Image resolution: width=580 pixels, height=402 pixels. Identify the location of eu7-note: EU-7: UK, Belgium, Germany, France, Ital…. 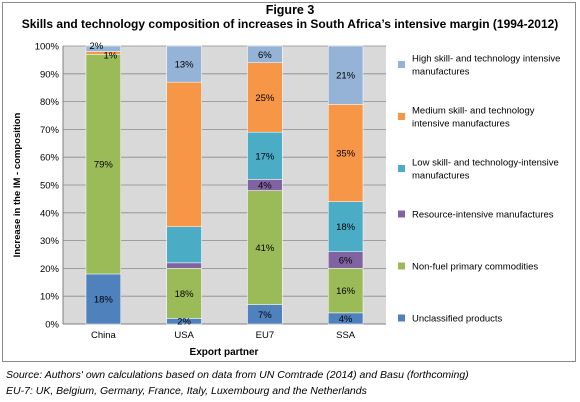
(186, 391).